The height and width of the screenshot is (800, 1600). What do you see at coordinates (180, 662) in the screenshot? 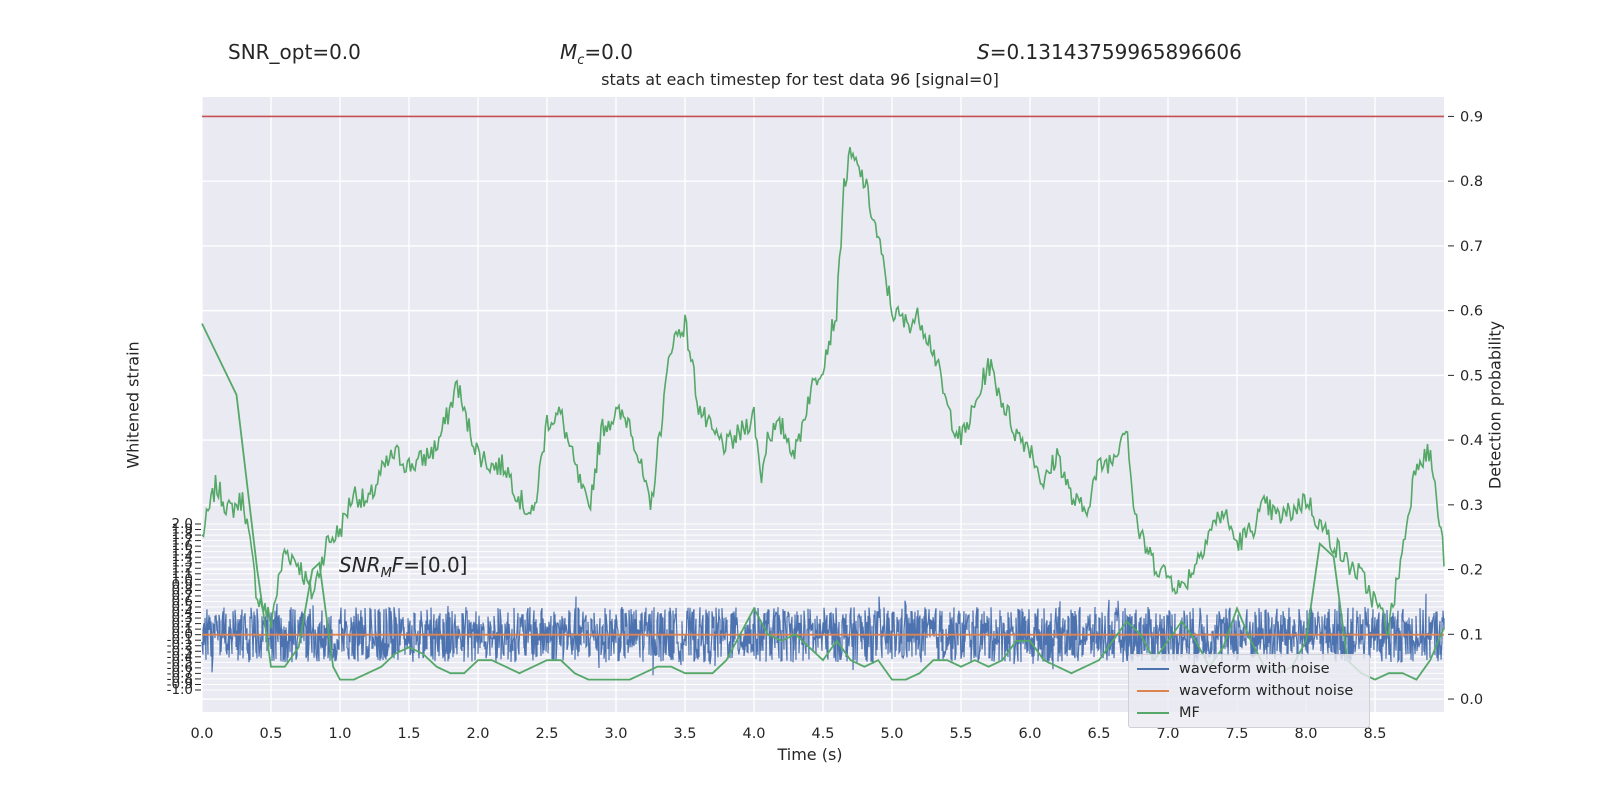
I see `left-tick-label: -0.5` at bounding box center [180, 662].